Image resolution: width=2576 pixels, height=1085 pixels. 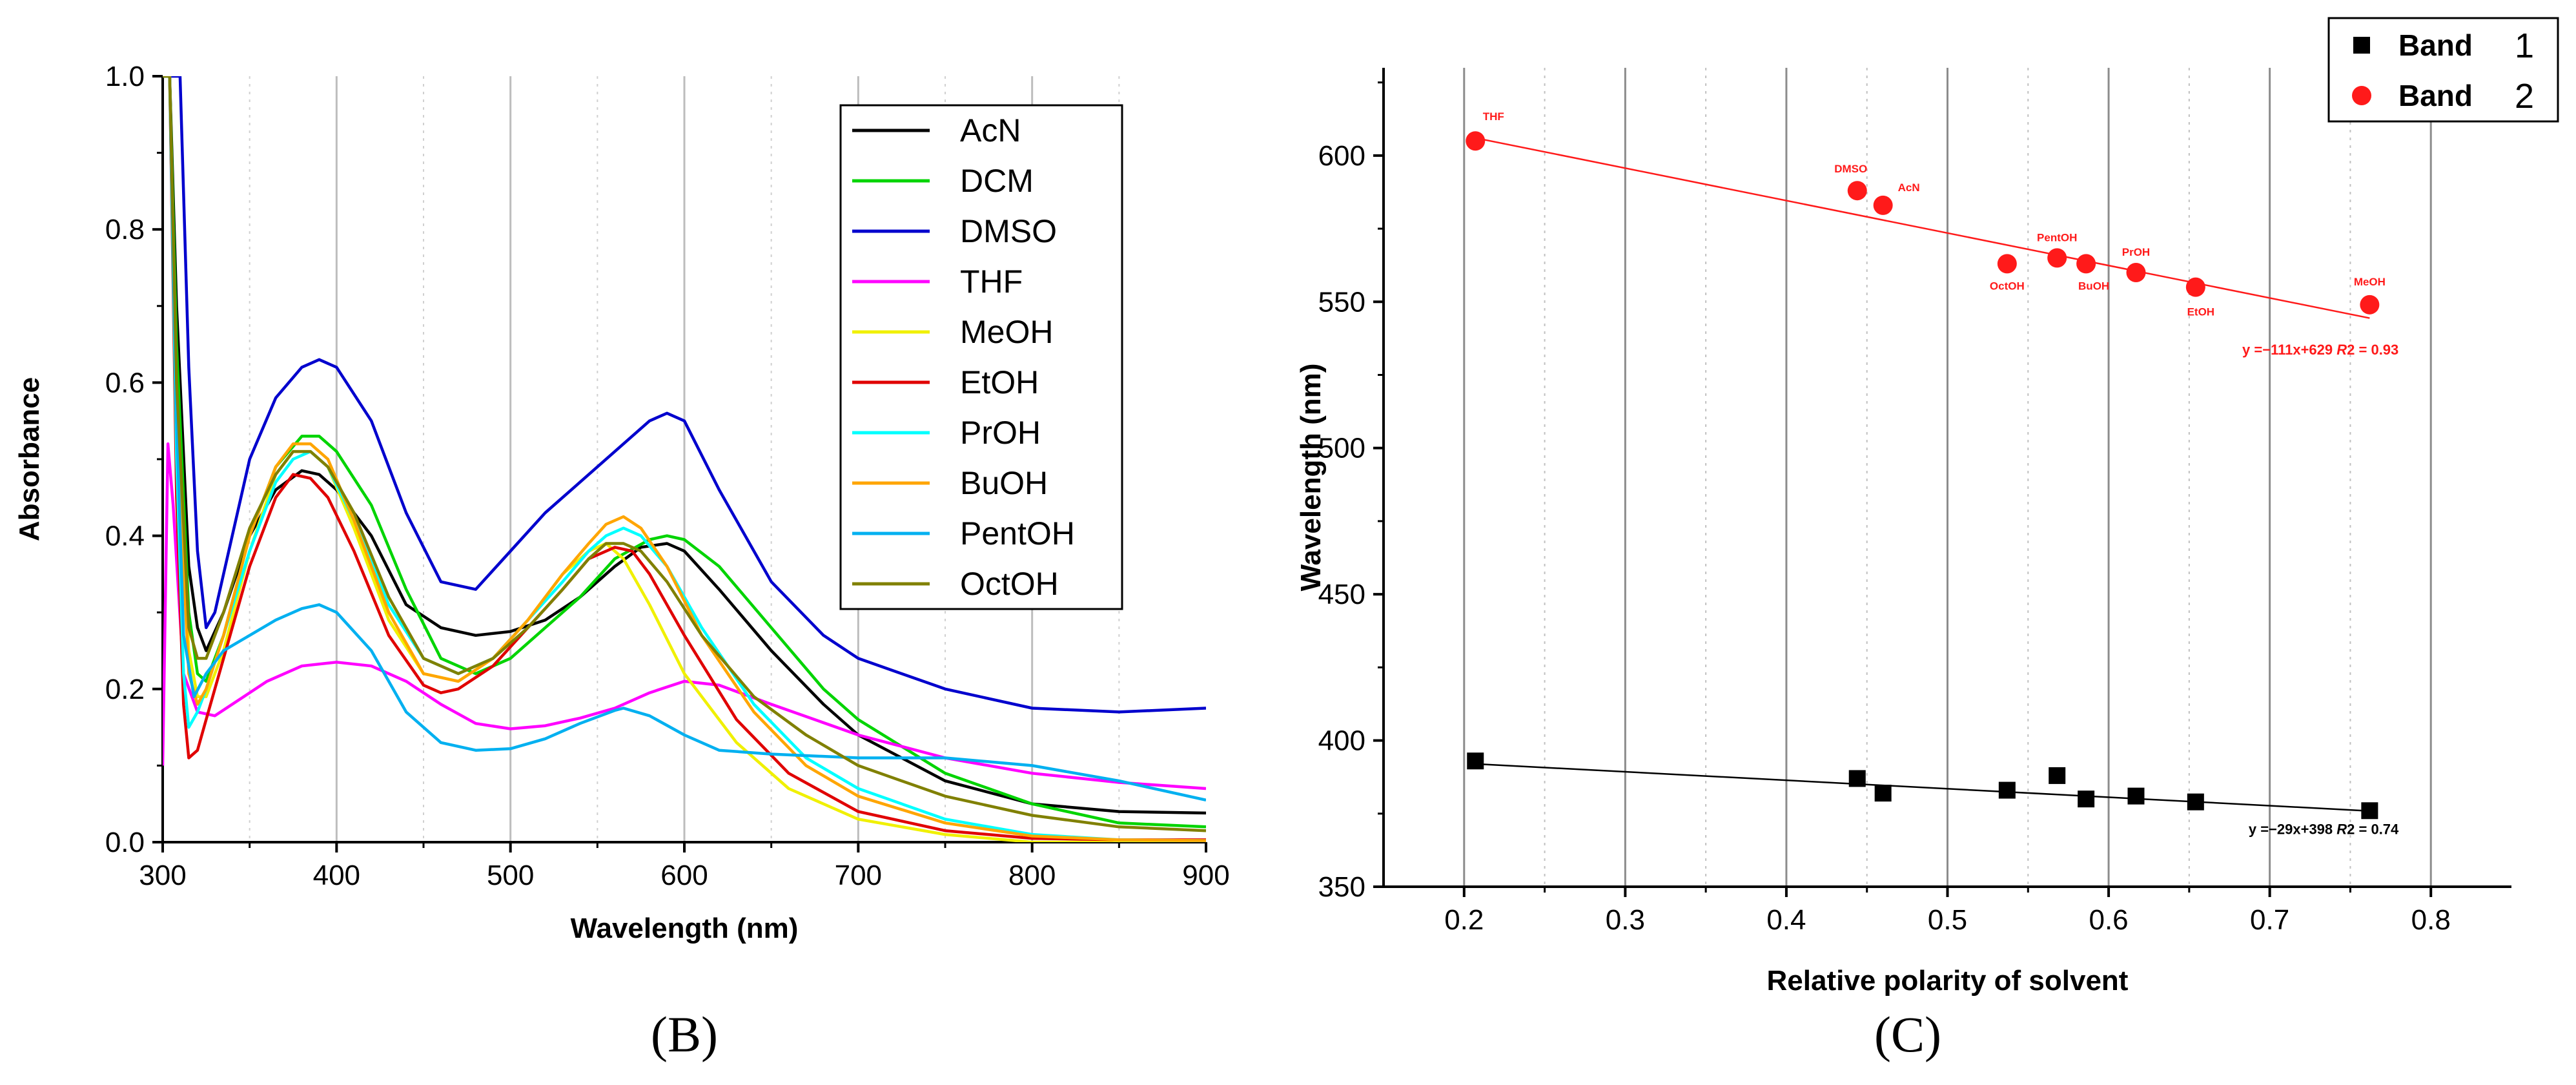 What do you see at coordinates (685, 1034) in the screenshot?
I see `panel-label-b: (B)` at bounding box center [685, 1034].